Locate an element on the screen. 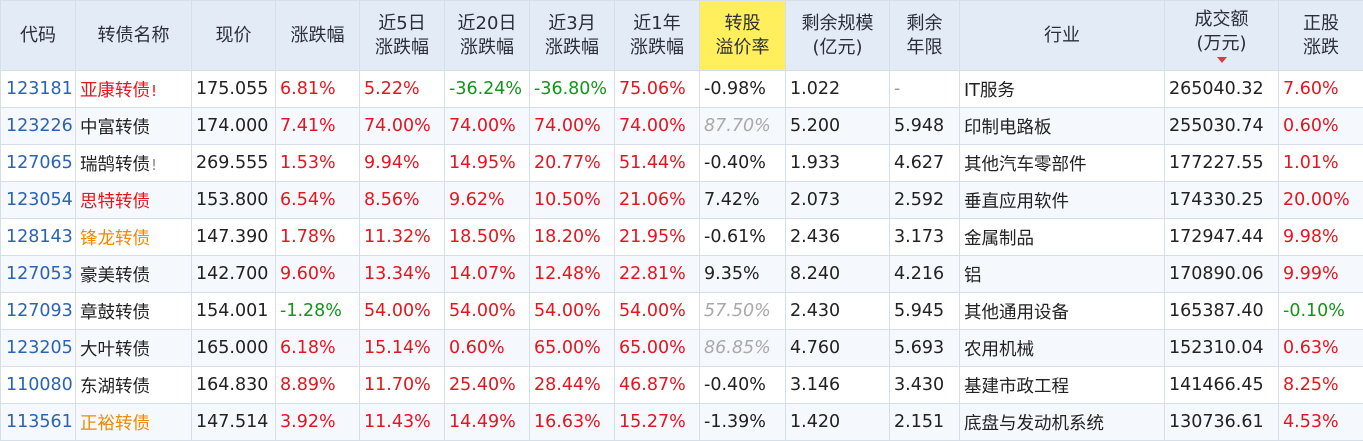 This screenshot has width=1363, height=441. cell-years: 2.592 is located at coordinates (925, 200).